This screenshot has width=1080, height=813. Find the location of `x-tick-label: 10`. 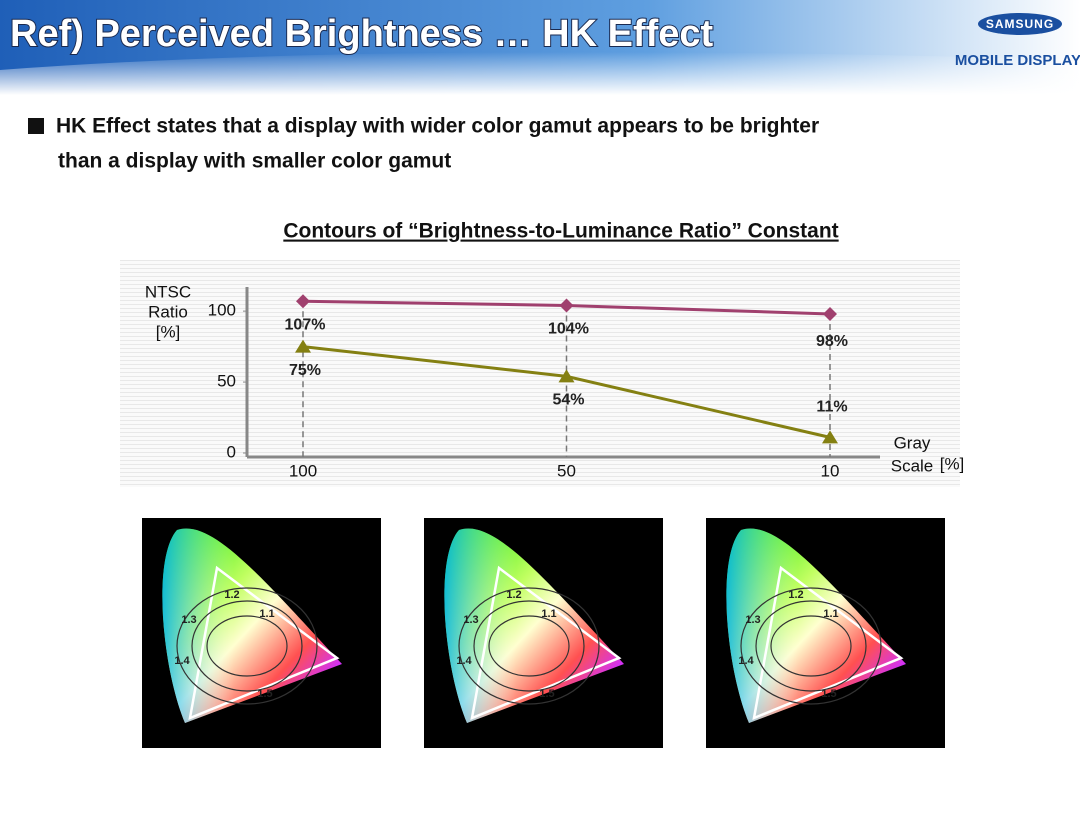

x-tick-label: 10 is located at coordinates (830, 470).